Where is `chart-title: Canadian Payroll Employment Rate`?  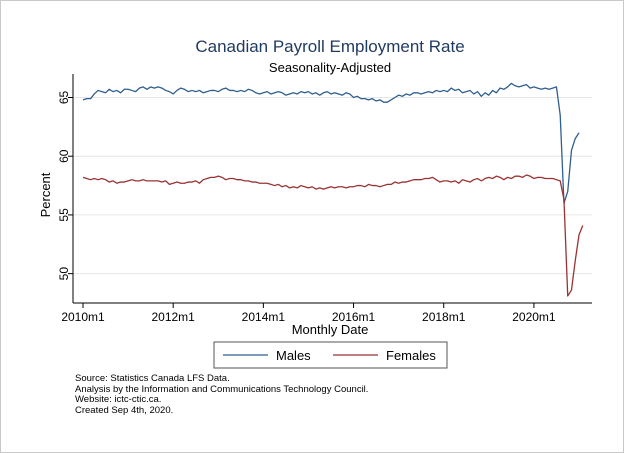 chart-title: Canadian Payroll Employment Rate is located at coordinates (329, 46).